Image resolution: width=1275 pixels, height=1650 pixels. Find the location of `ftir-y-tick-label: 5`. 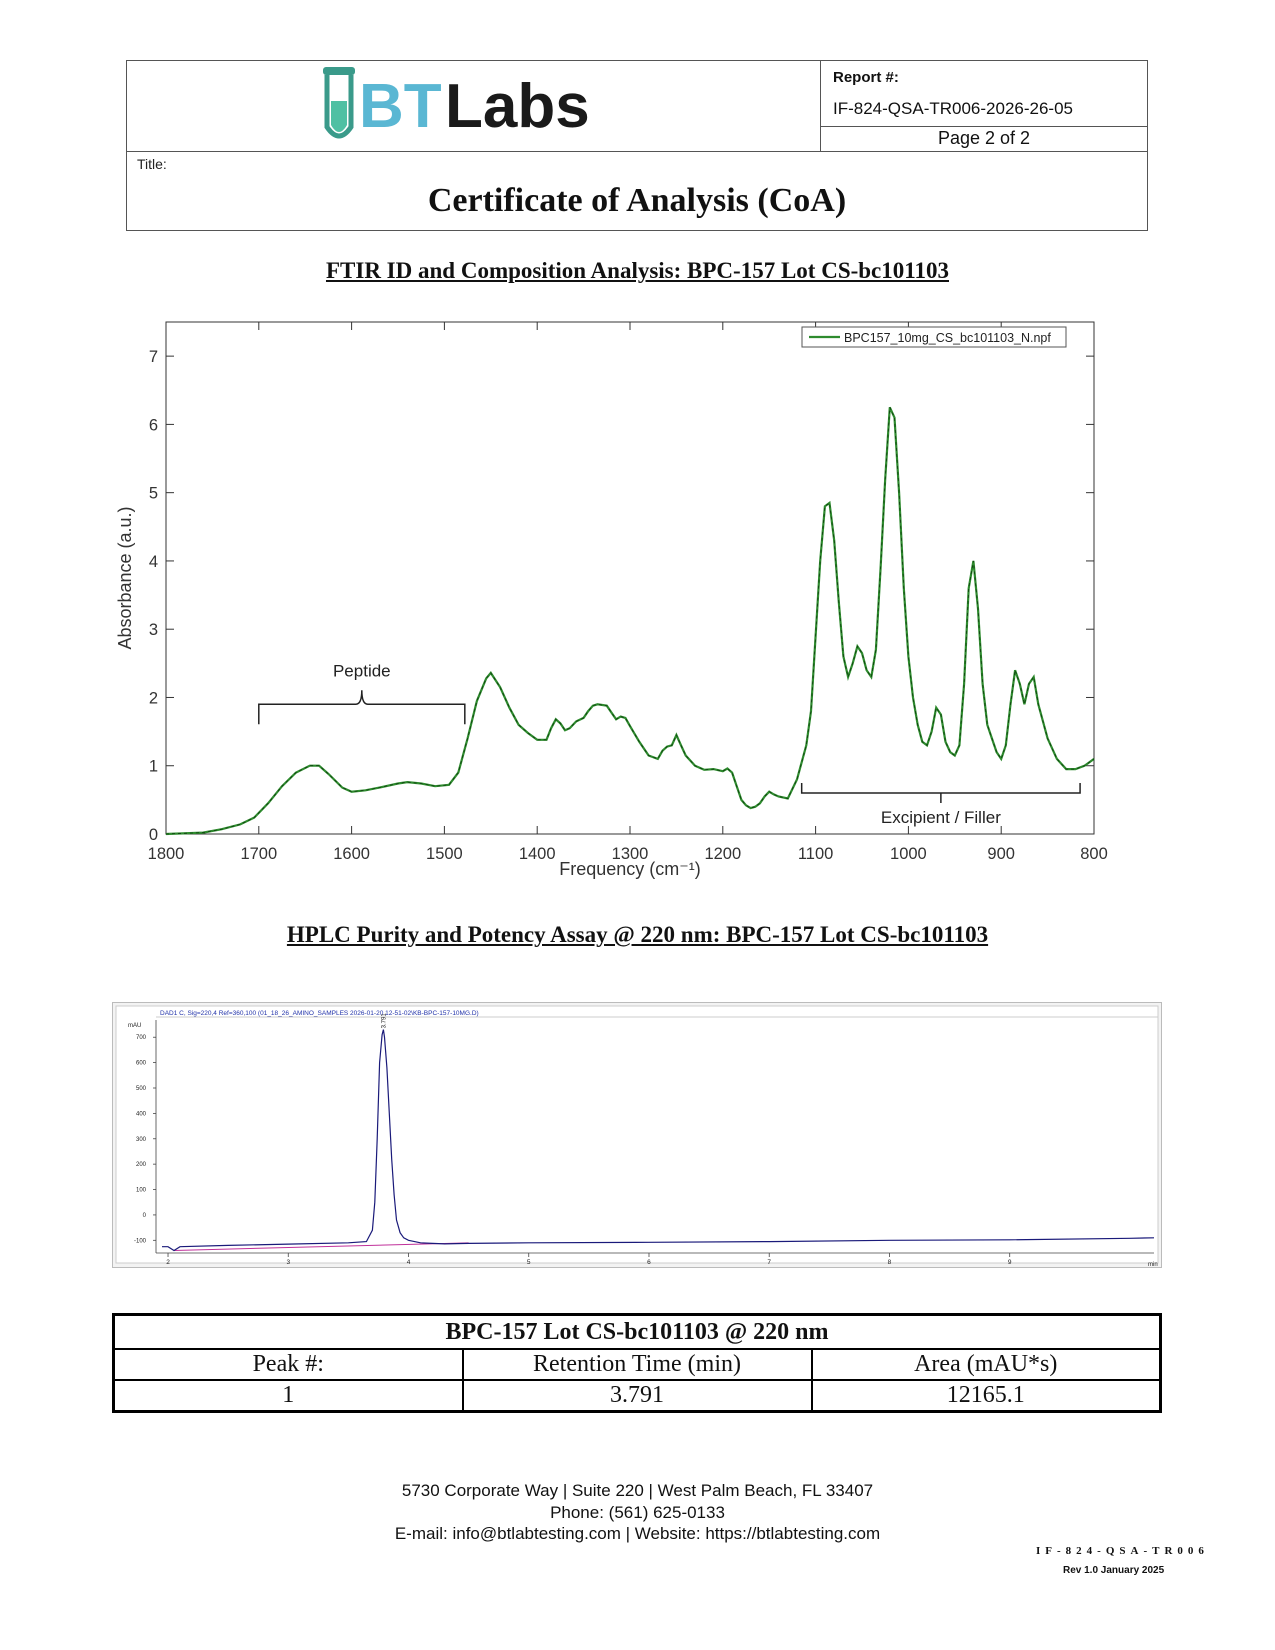

ftir-y-tick-label: 5 is located at coordinates (153, 494).